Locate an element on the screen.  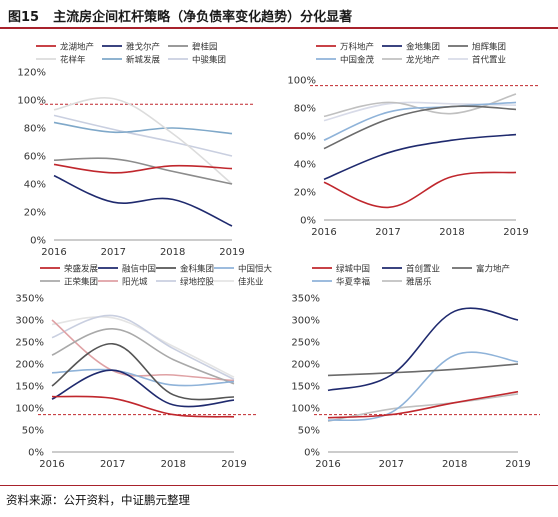
legend-label: 华夏幸福 is located at coordinates (353, 282).